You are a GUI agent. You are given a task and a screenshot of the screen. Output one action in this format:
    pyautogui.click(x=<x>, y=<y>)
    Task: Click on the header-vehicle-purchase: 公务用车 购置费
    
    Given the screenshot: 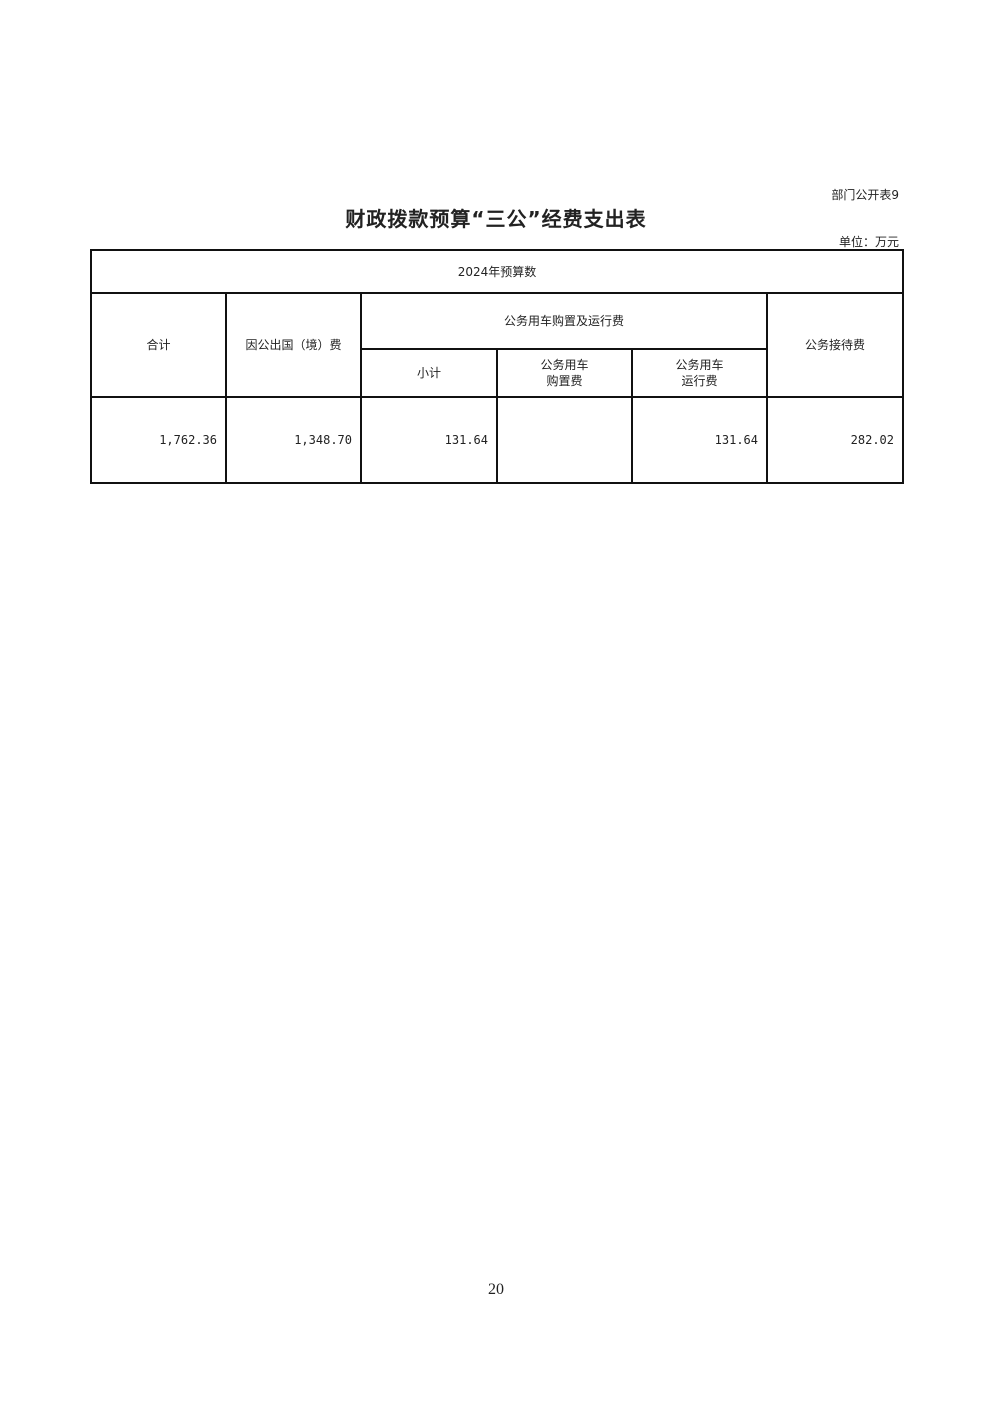 What is the action you would take?
    pyautogui.click(x=564, y=373)
    